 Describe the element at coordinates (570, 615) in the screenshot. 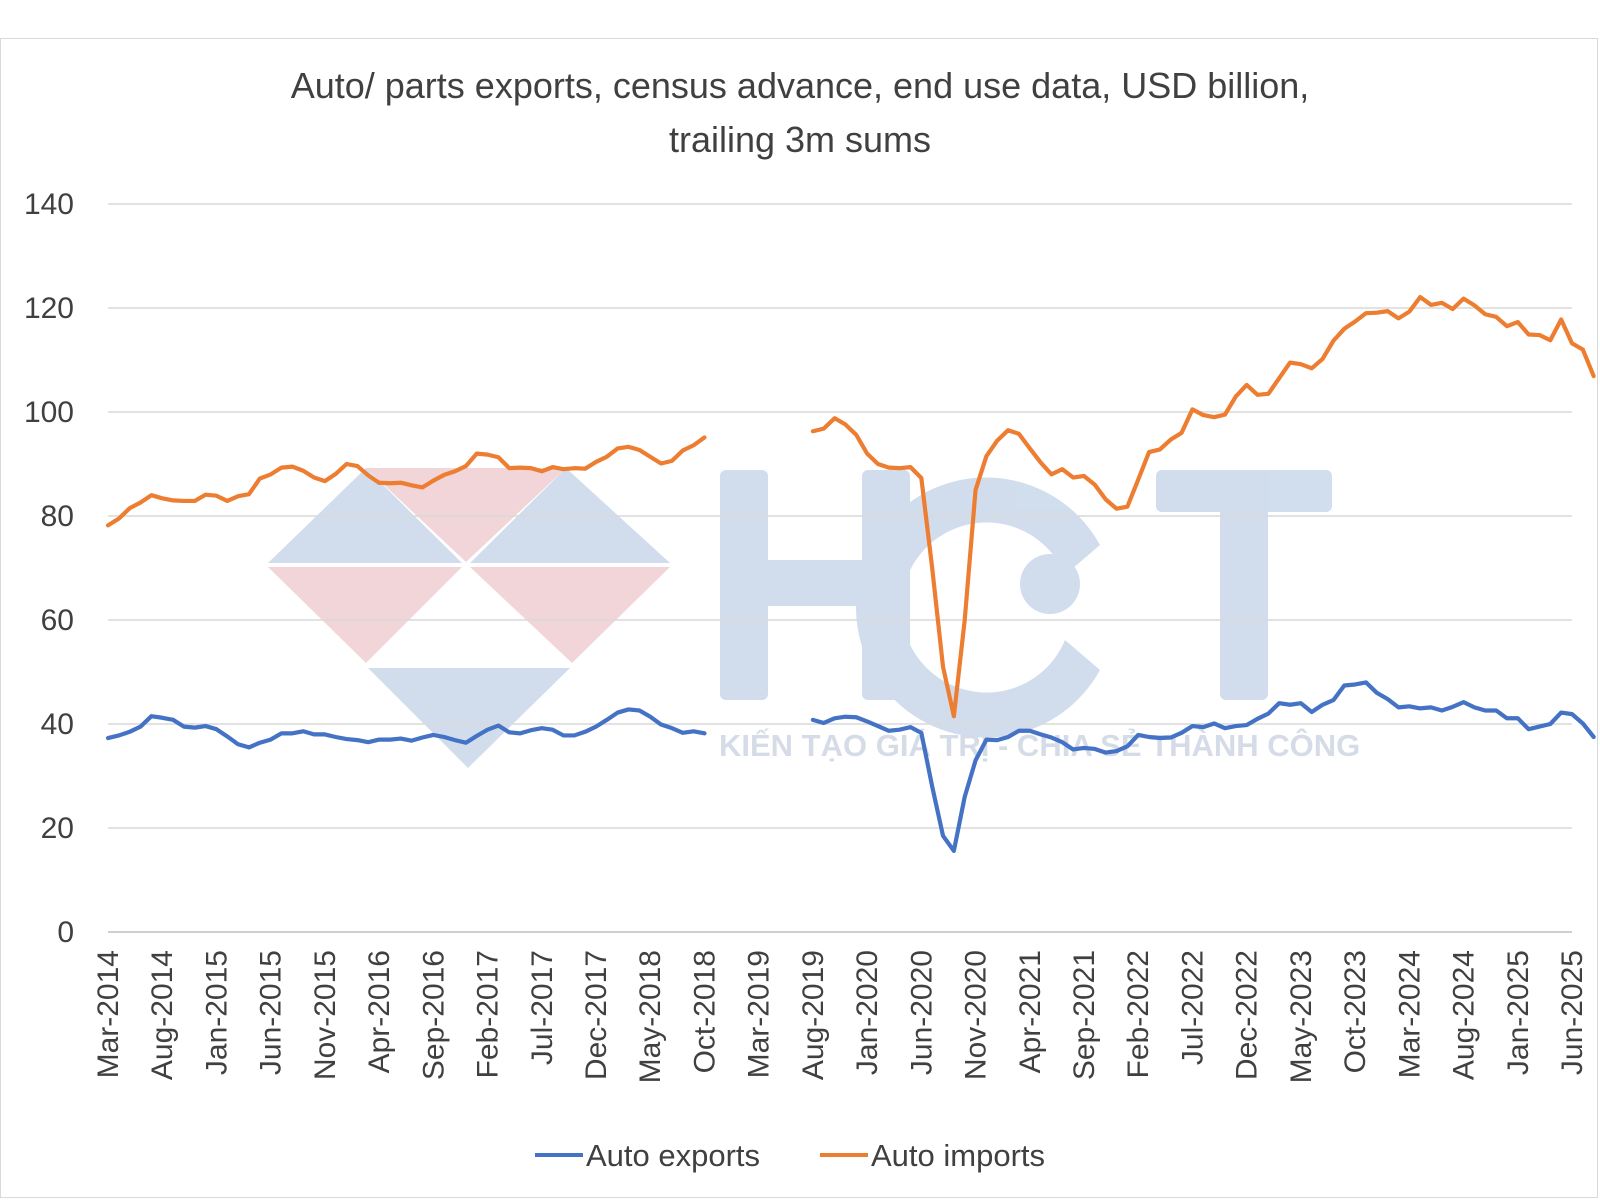

I see `watermark-diamond-low-right` at that location.